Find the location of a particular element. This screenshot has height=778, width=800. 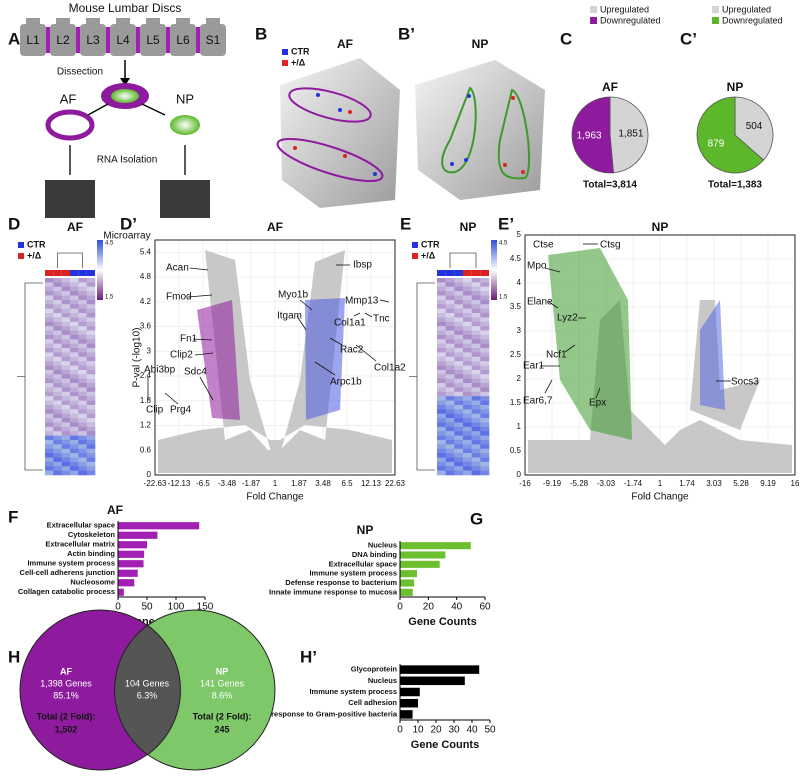

category-label: DNA binding is located at coordinates (375, 554).